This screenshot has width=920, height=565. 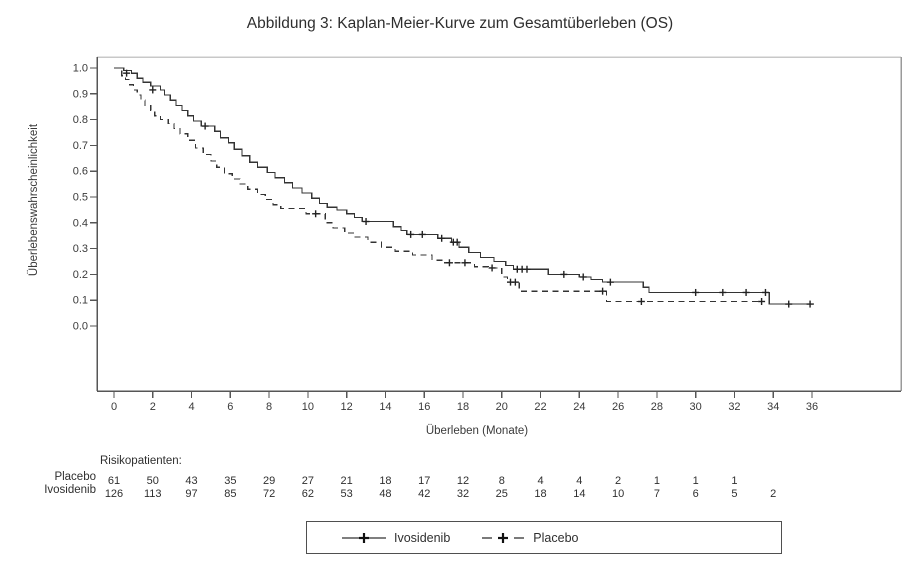 What do you see at coordinates (347, 481) in the screenshot?
I see `risk-count: 21` at bounding box center [347, 481].